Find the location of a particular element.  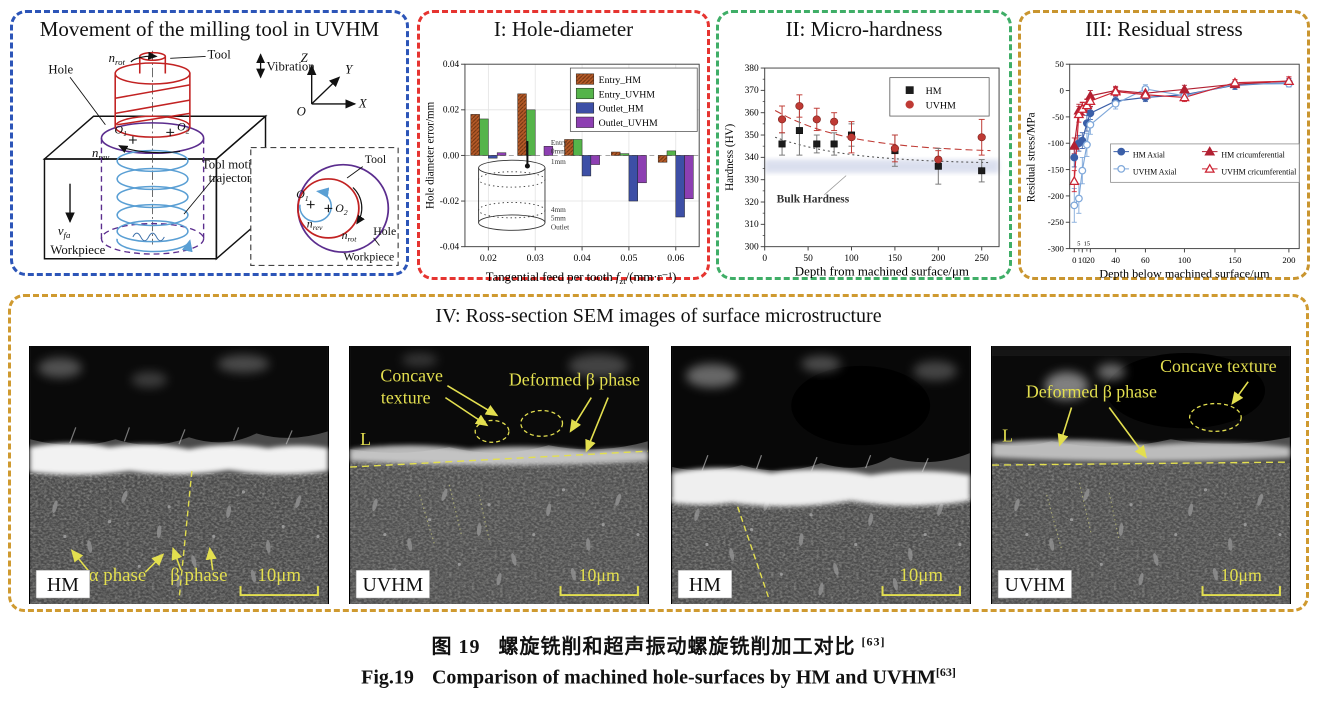

bar-ylabel: Hole diameter error/mm is located at coordinates (431, 155).